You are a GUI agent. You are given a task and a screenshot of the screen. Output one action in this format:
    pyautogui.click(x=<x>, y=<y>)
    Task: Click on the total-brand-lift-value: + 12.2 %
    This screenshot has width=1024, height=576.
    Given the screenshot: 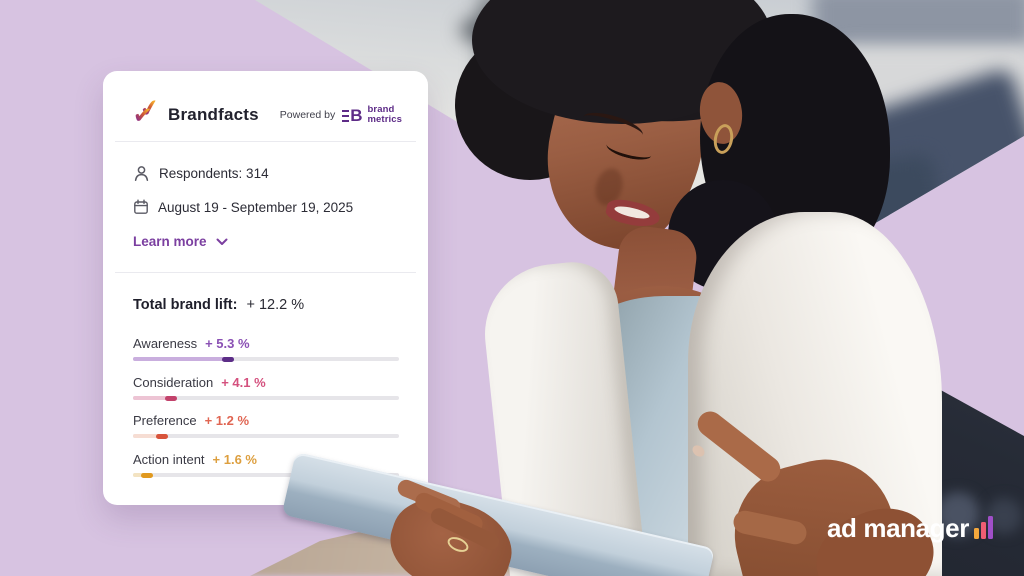 What is the action you would take?
    pyautogui.click(x=275, y=305)
    